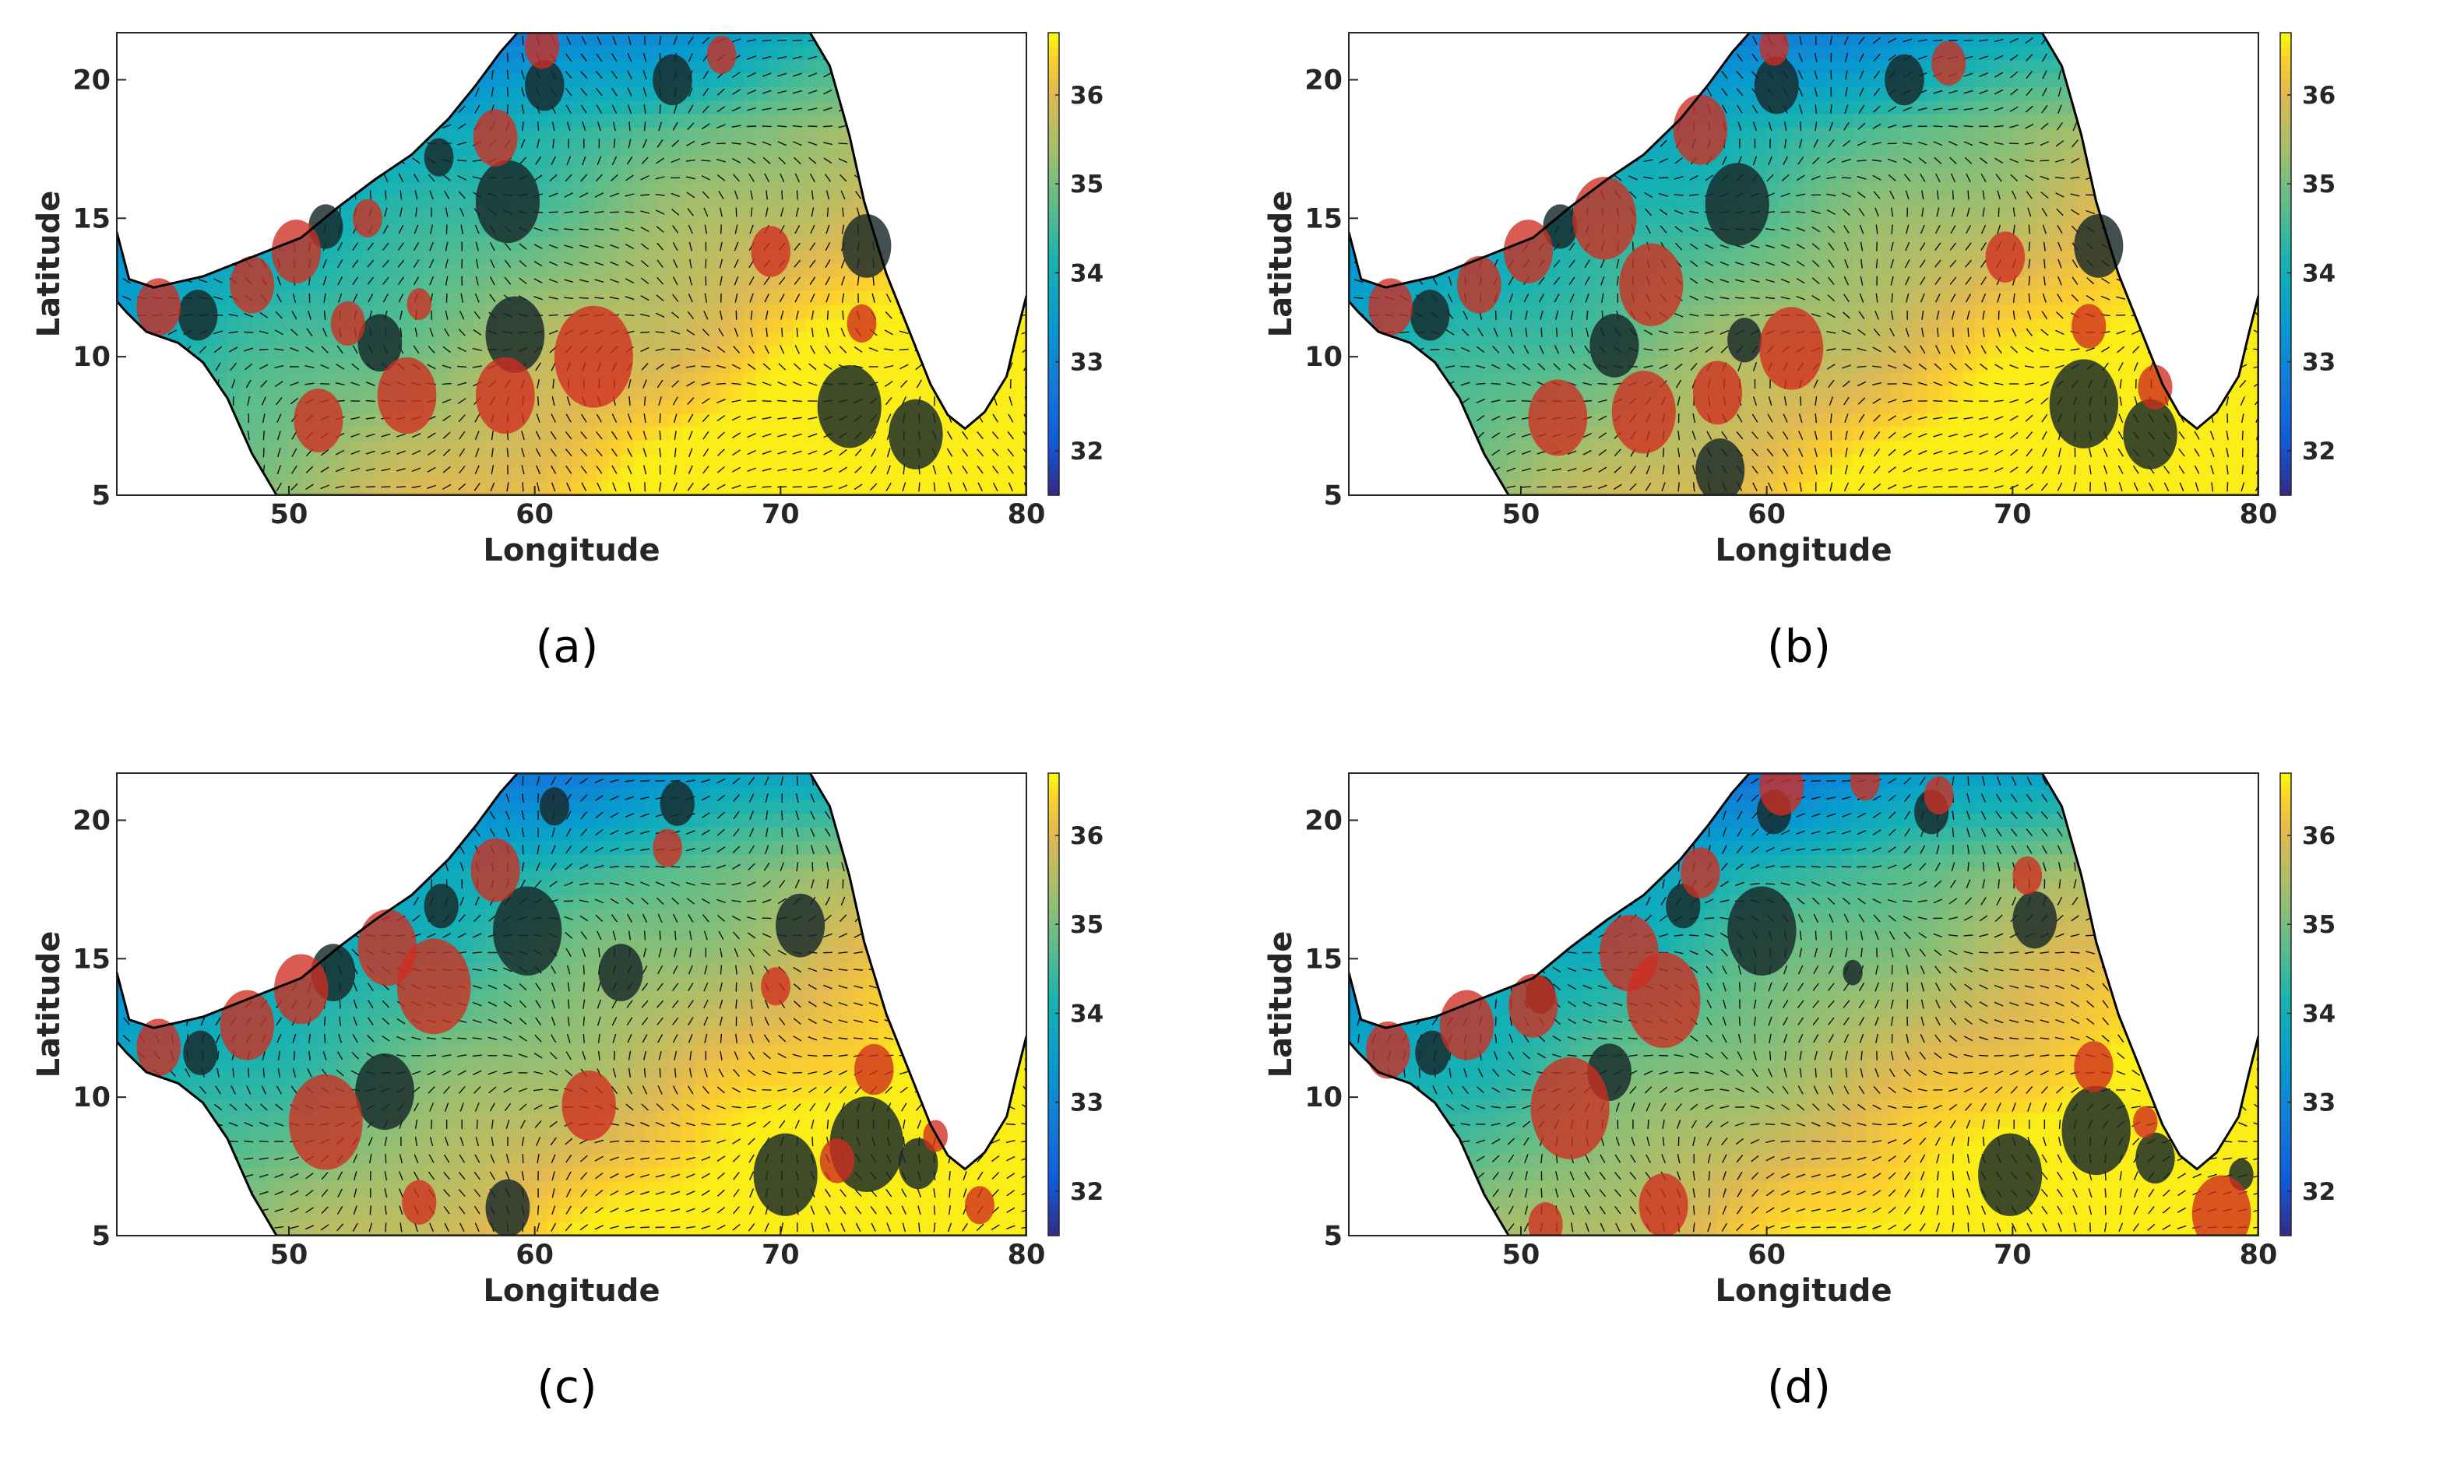 The height and width of the screenshot is (1484, 2464). I want to click on panel-label: (c), so click(567, 1386).